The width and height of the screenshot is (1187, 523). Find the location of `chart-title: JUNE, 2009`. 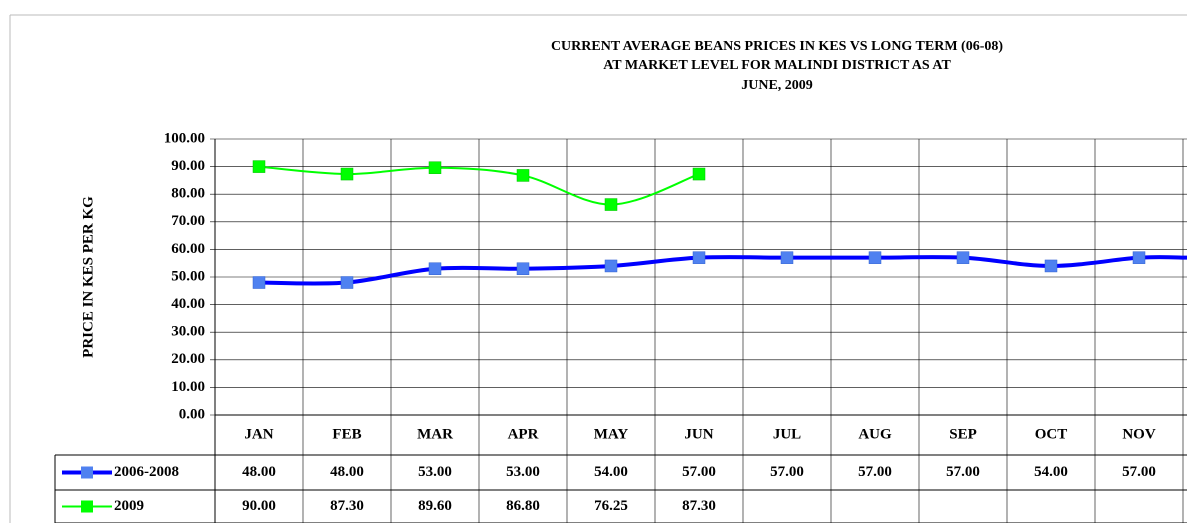

chart-title: JUNE, 2009 is located at coordinates (777, 85).